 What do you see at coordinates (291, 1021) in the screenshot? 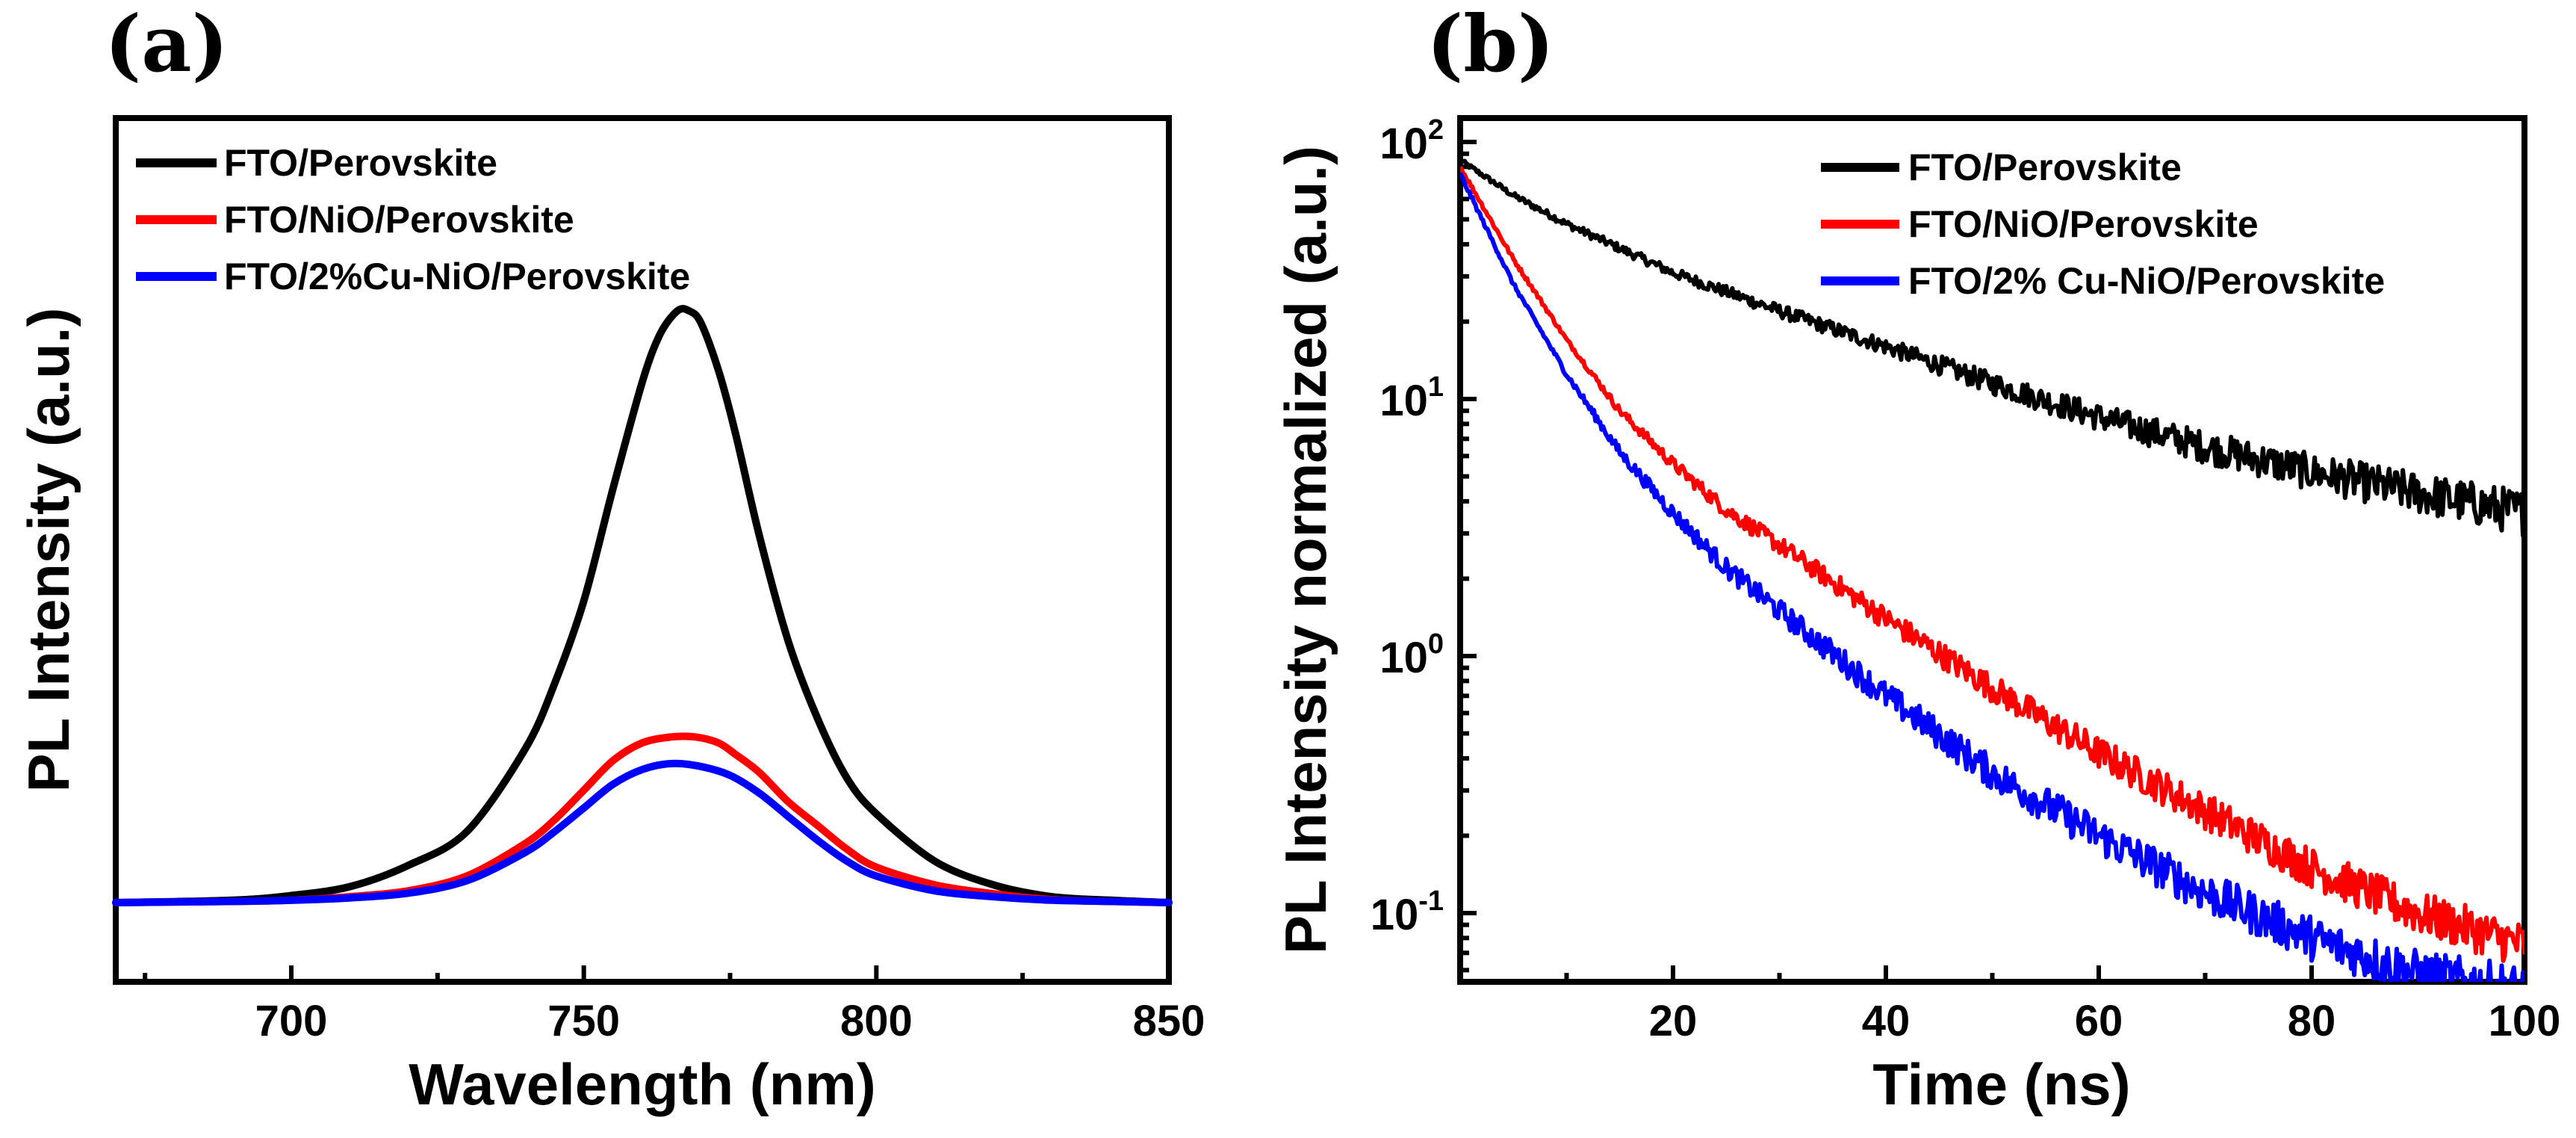
I see `panel-a-x-tick-label-700: 700` at bounding box center [291, 1021].